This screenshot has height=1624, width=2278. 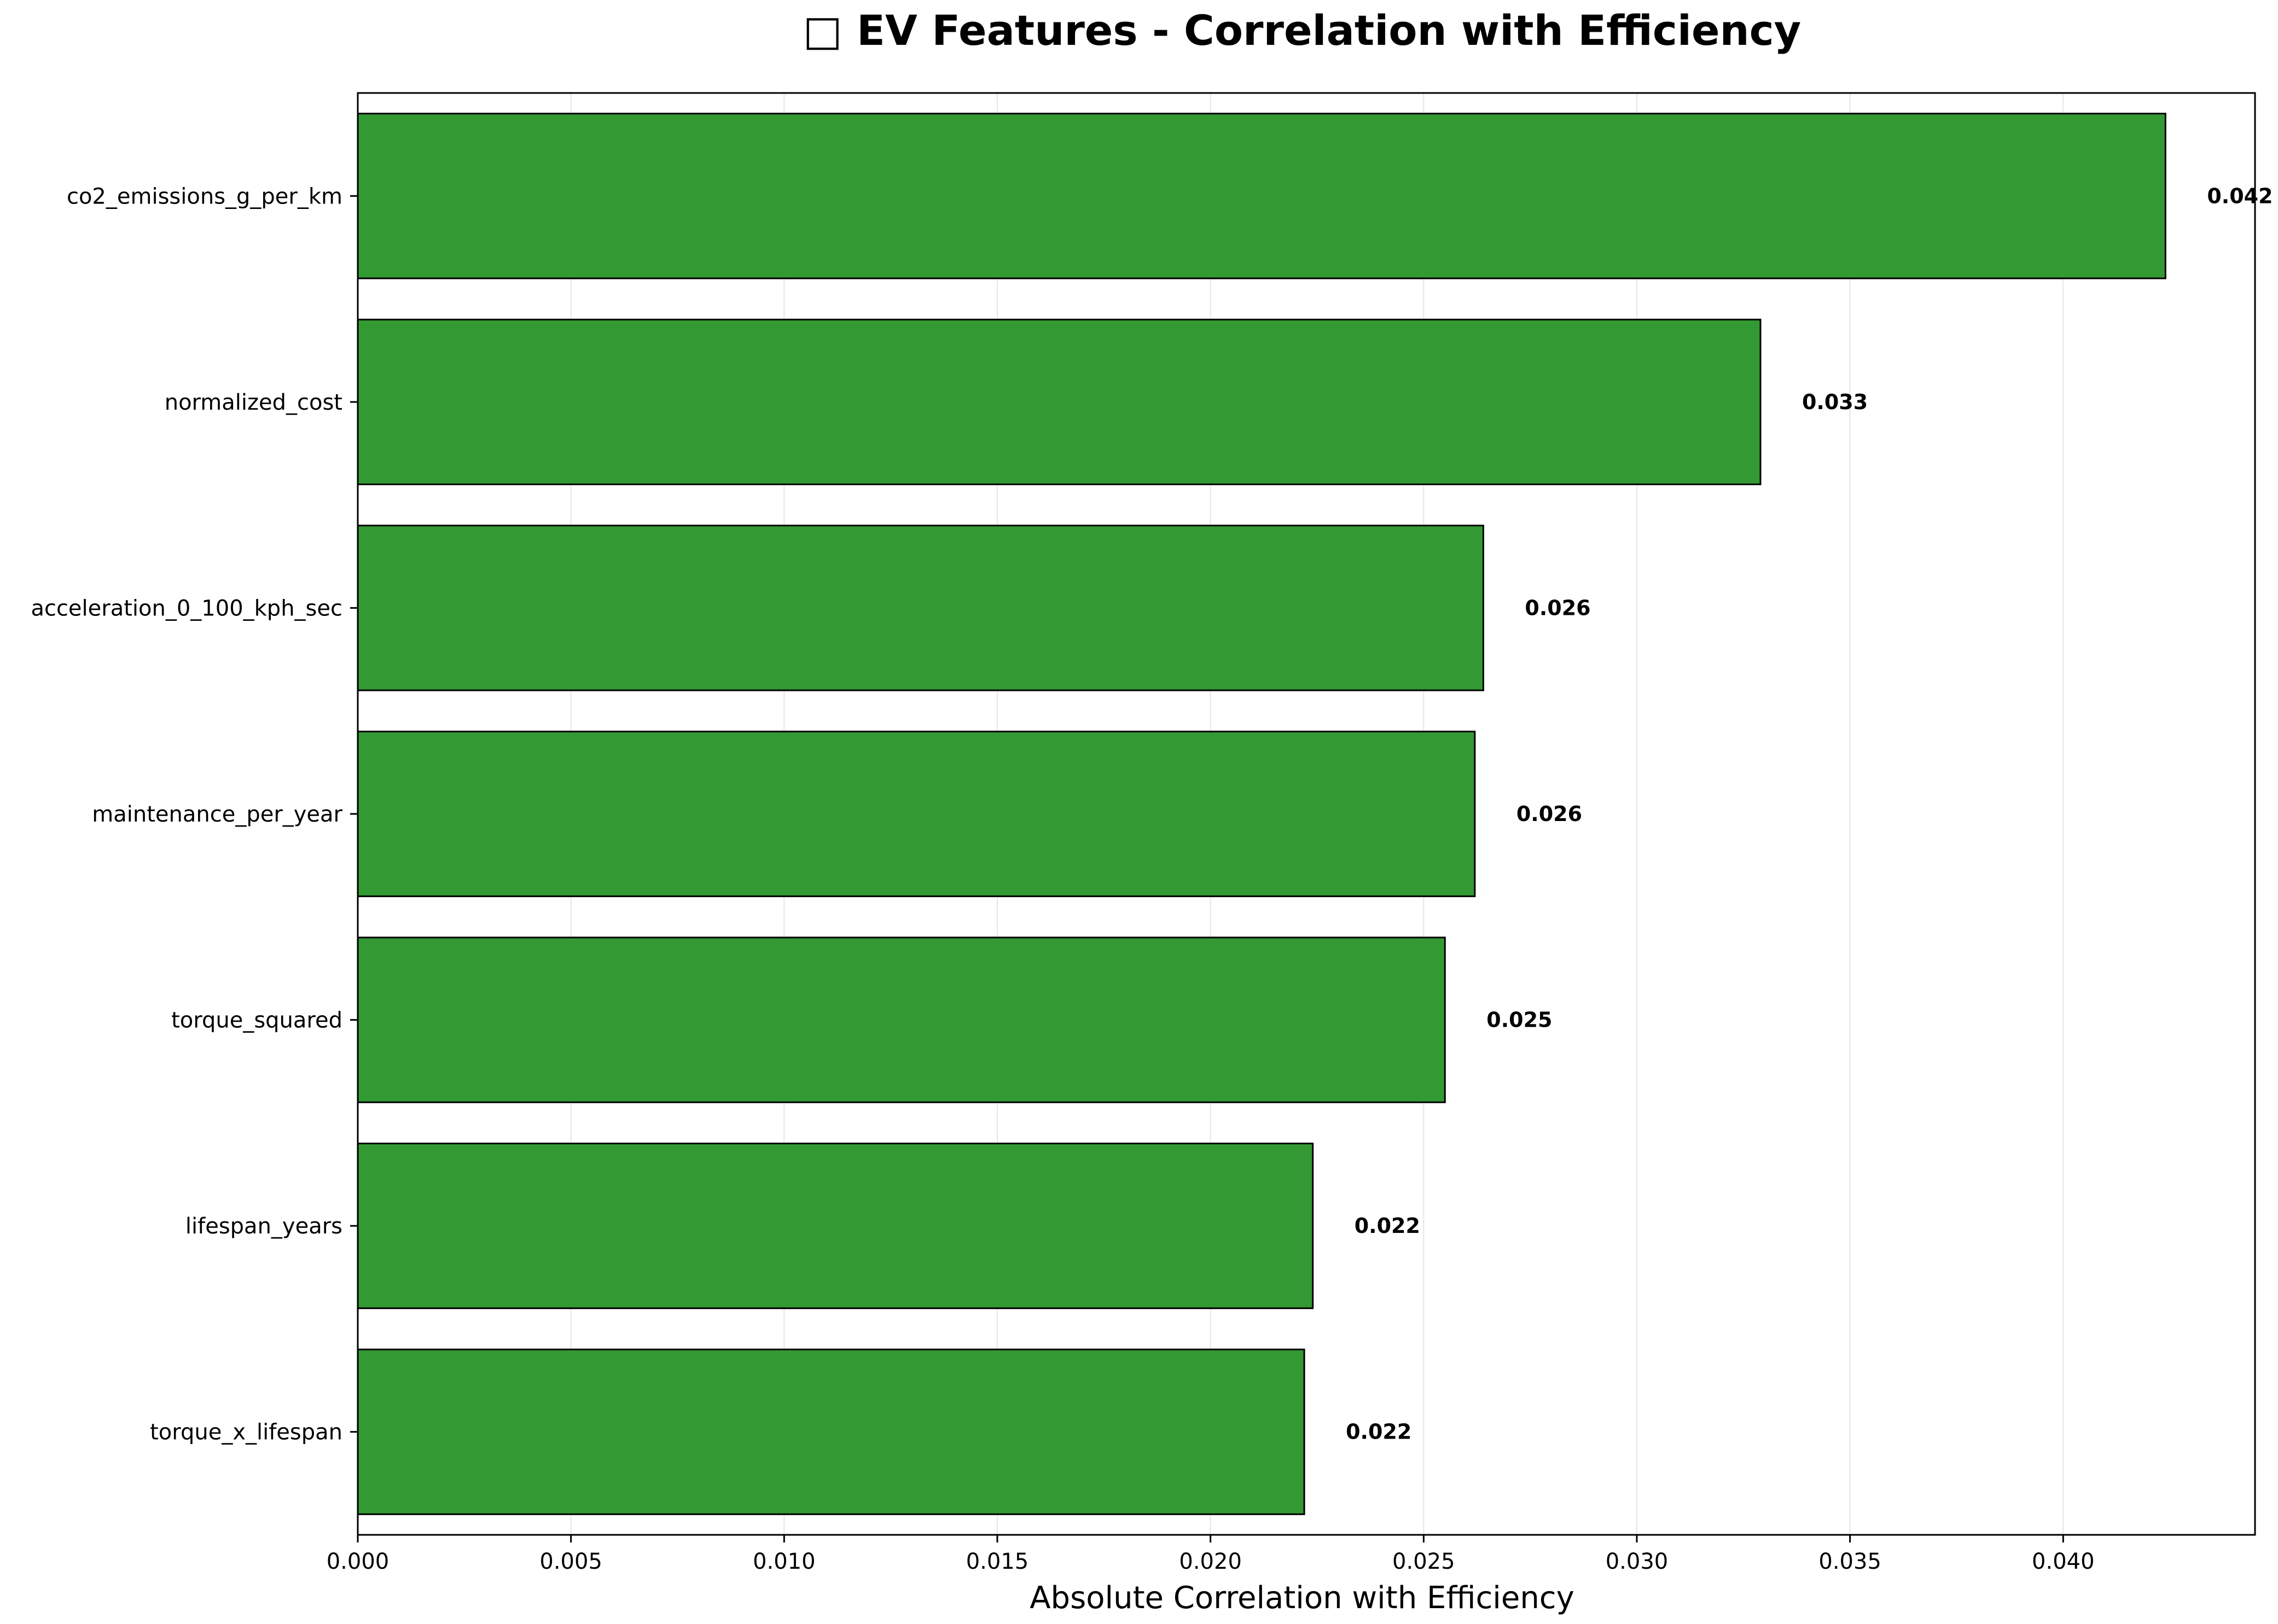 I want to click on bar-torque_squared, so click(x=901, y=1019).